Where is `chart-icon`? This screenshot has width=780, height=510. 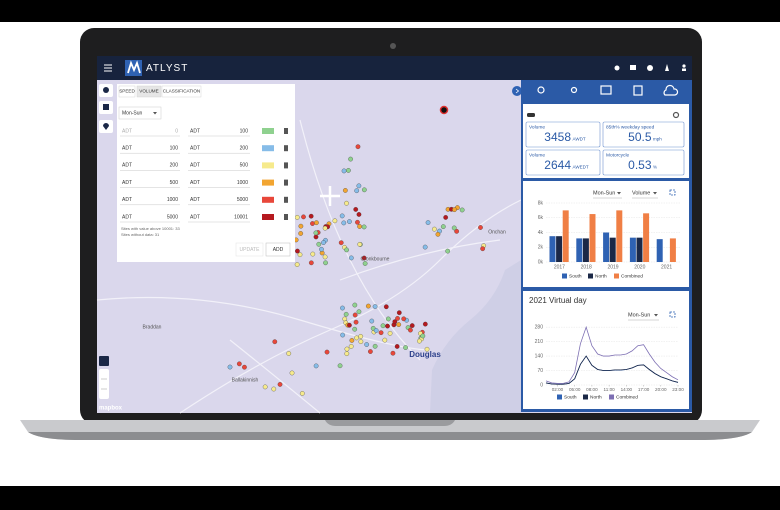
chart-icon is located at coordinates (606, 90).